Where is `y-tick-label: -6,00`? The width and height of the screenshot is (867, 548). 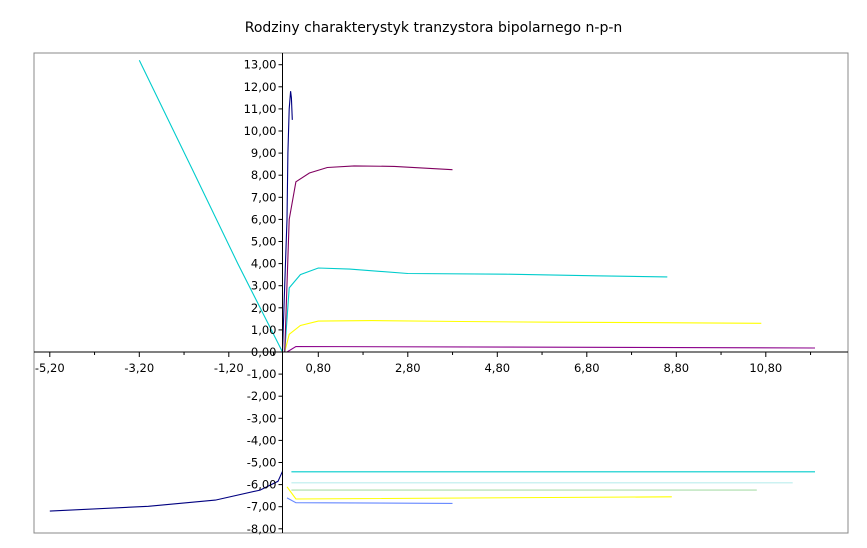
y-tick-label: -6,00 is located at coordinates (262, 485).